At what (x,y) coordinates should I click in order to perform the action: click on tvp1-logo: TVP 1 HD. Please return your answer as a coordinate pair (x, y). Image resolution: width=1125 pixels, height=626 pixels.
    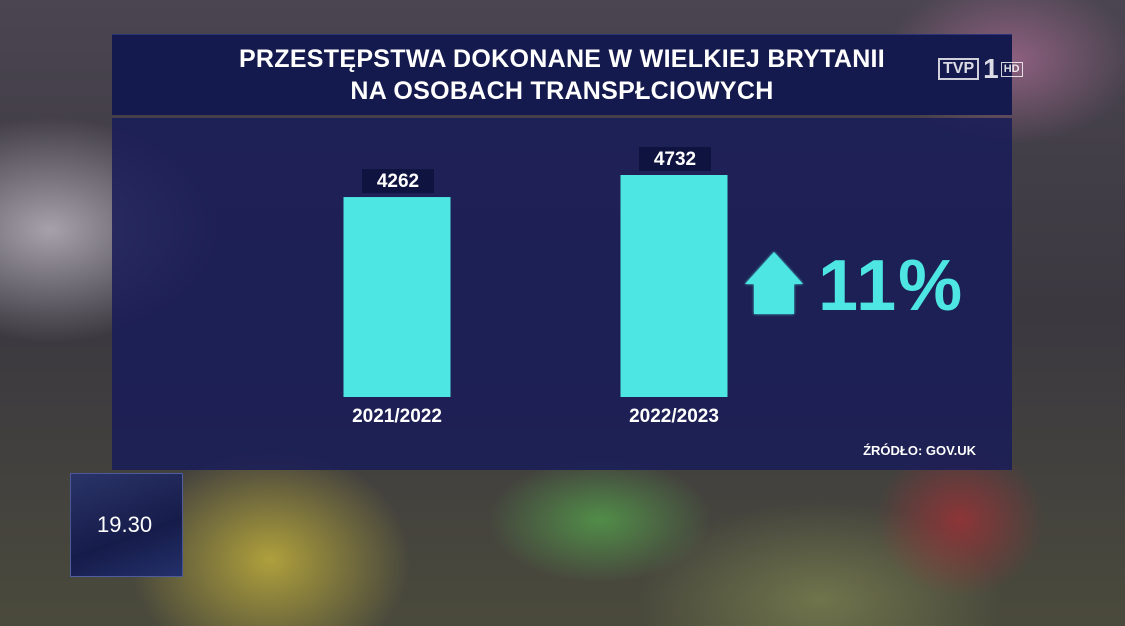
    Looking at the image, I should click on (980, 68).